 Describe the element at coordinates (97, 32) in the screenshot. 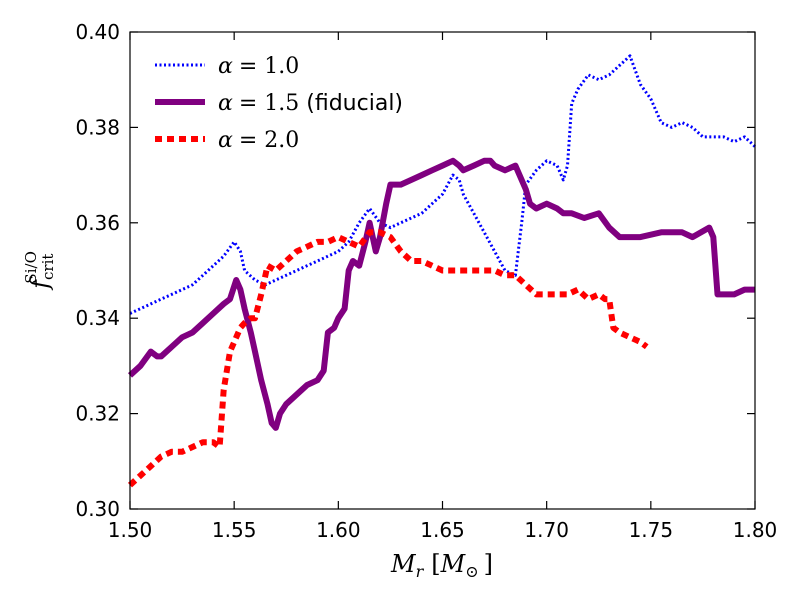

I see `y-tick-label: 0.40` at that location.